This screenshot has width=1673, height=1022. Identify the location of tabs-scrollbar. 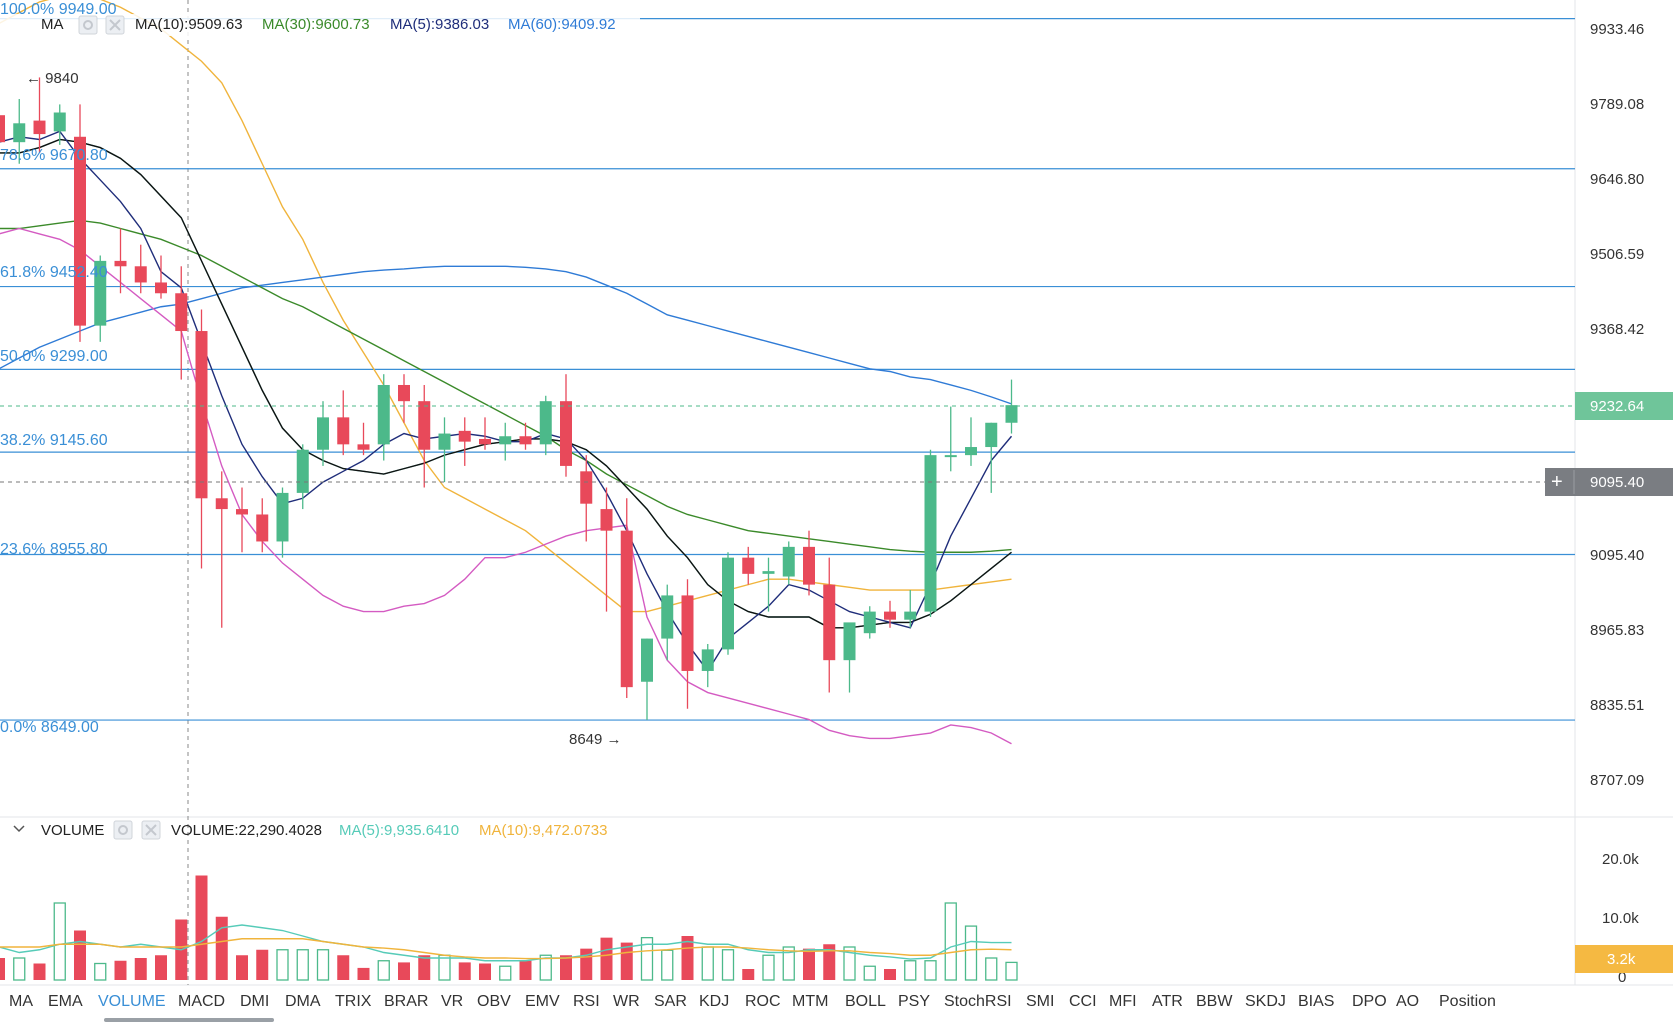
(189, 1020).